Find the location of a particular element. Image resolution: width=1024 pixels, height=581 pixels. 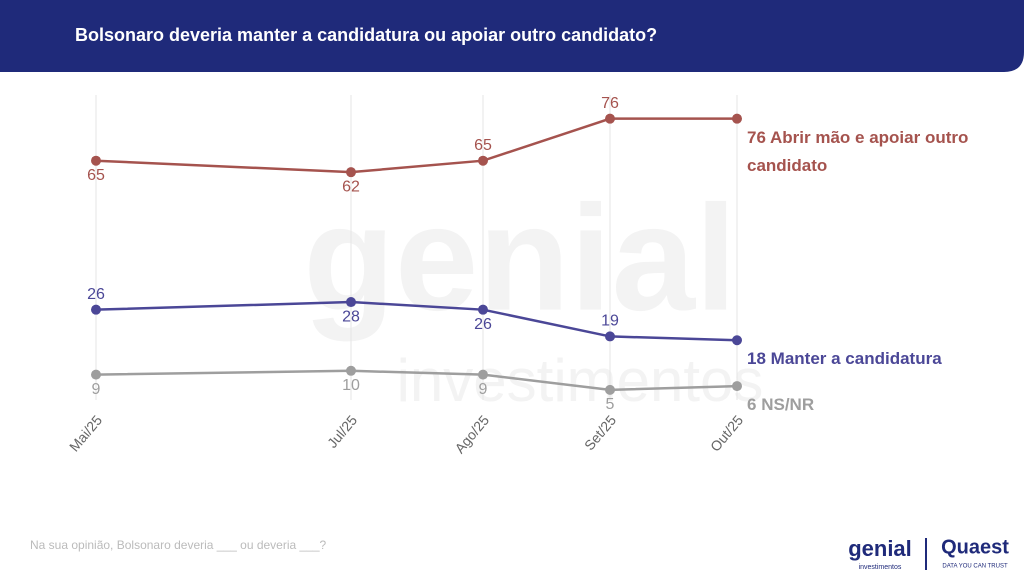

series-line is located at coordinates (416, 145).